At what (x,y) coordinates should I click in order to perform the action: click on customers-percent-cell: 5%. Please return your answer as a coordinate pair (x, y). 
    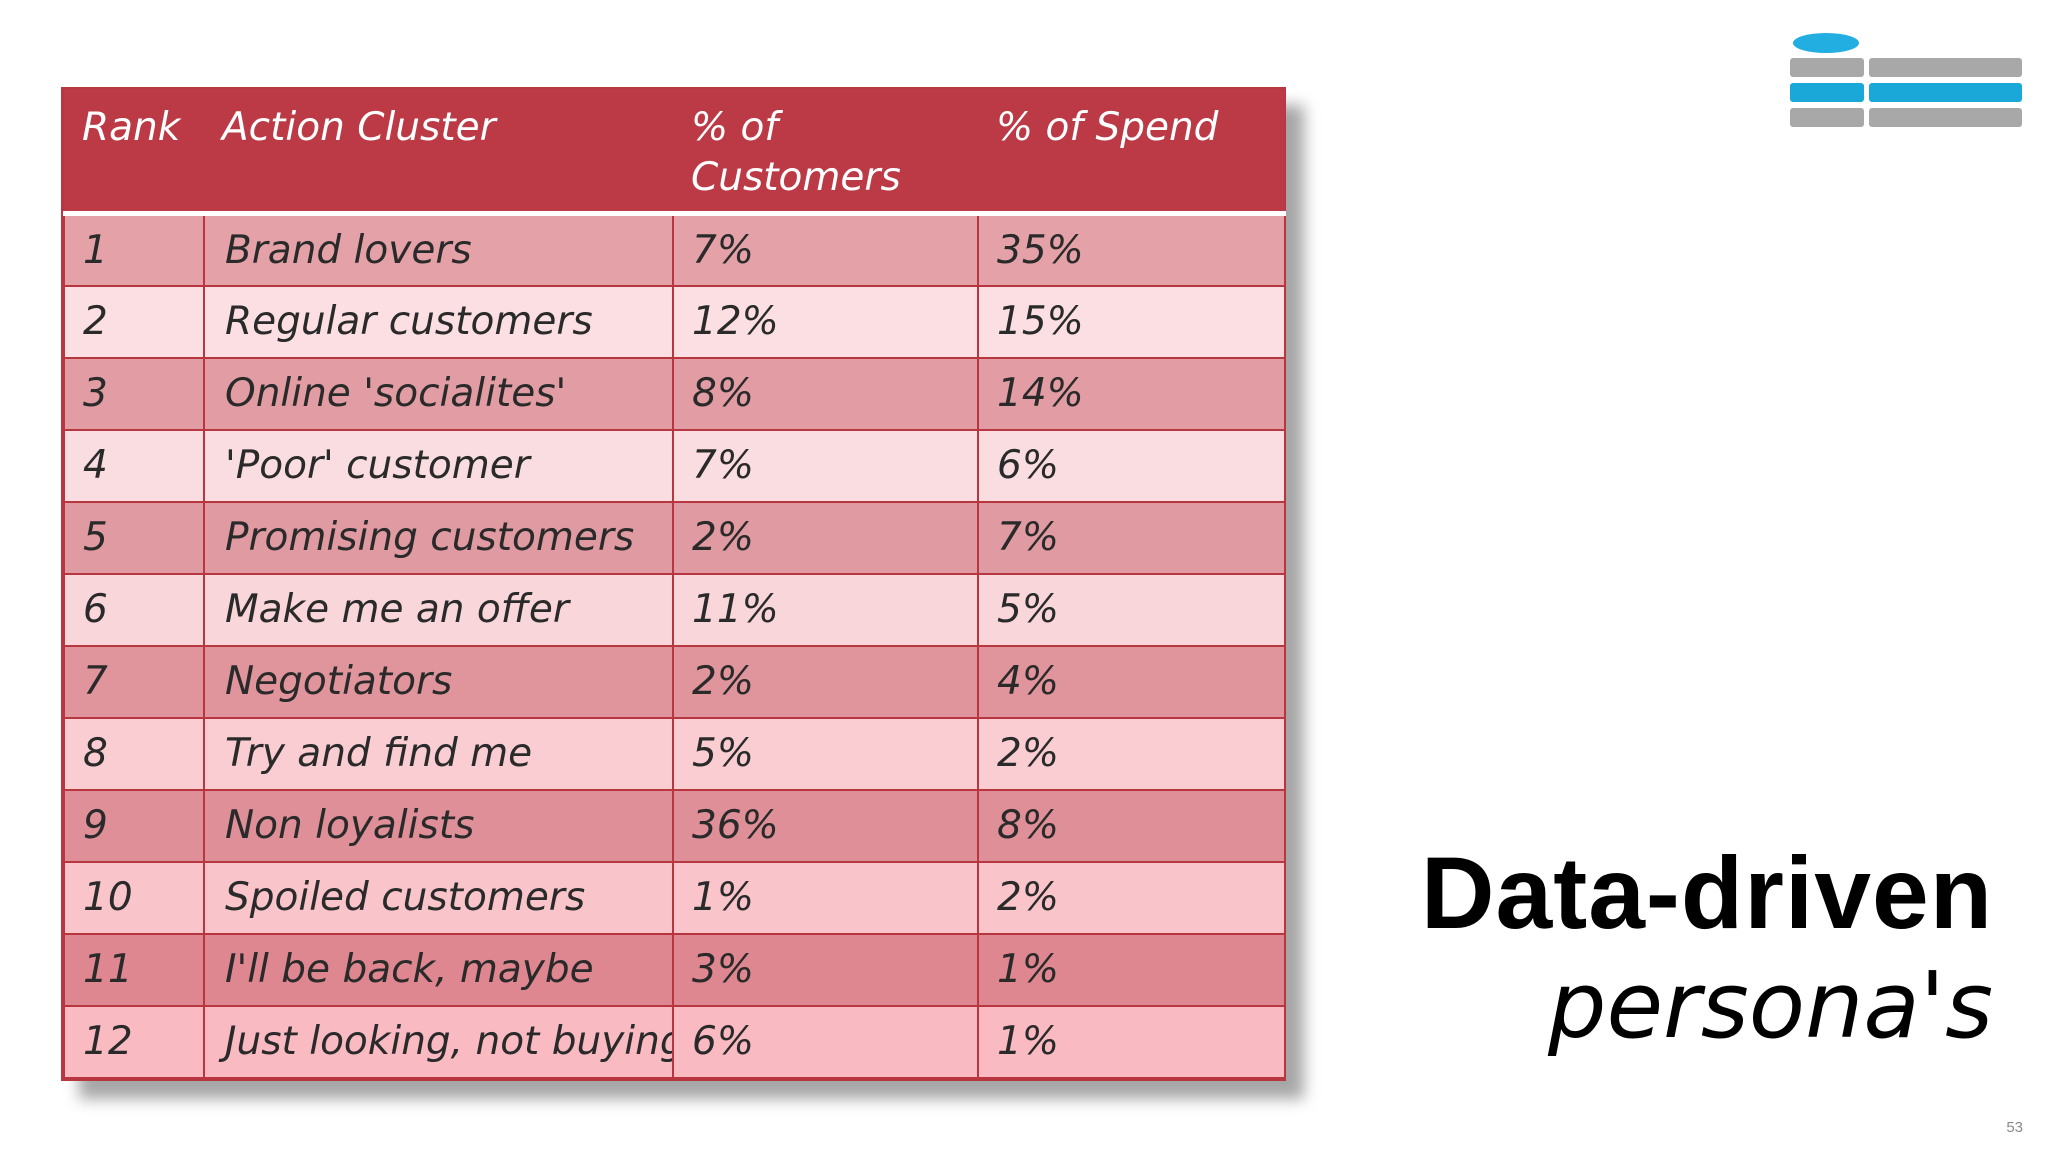
    Looking at the image, I should click on (825, 753).